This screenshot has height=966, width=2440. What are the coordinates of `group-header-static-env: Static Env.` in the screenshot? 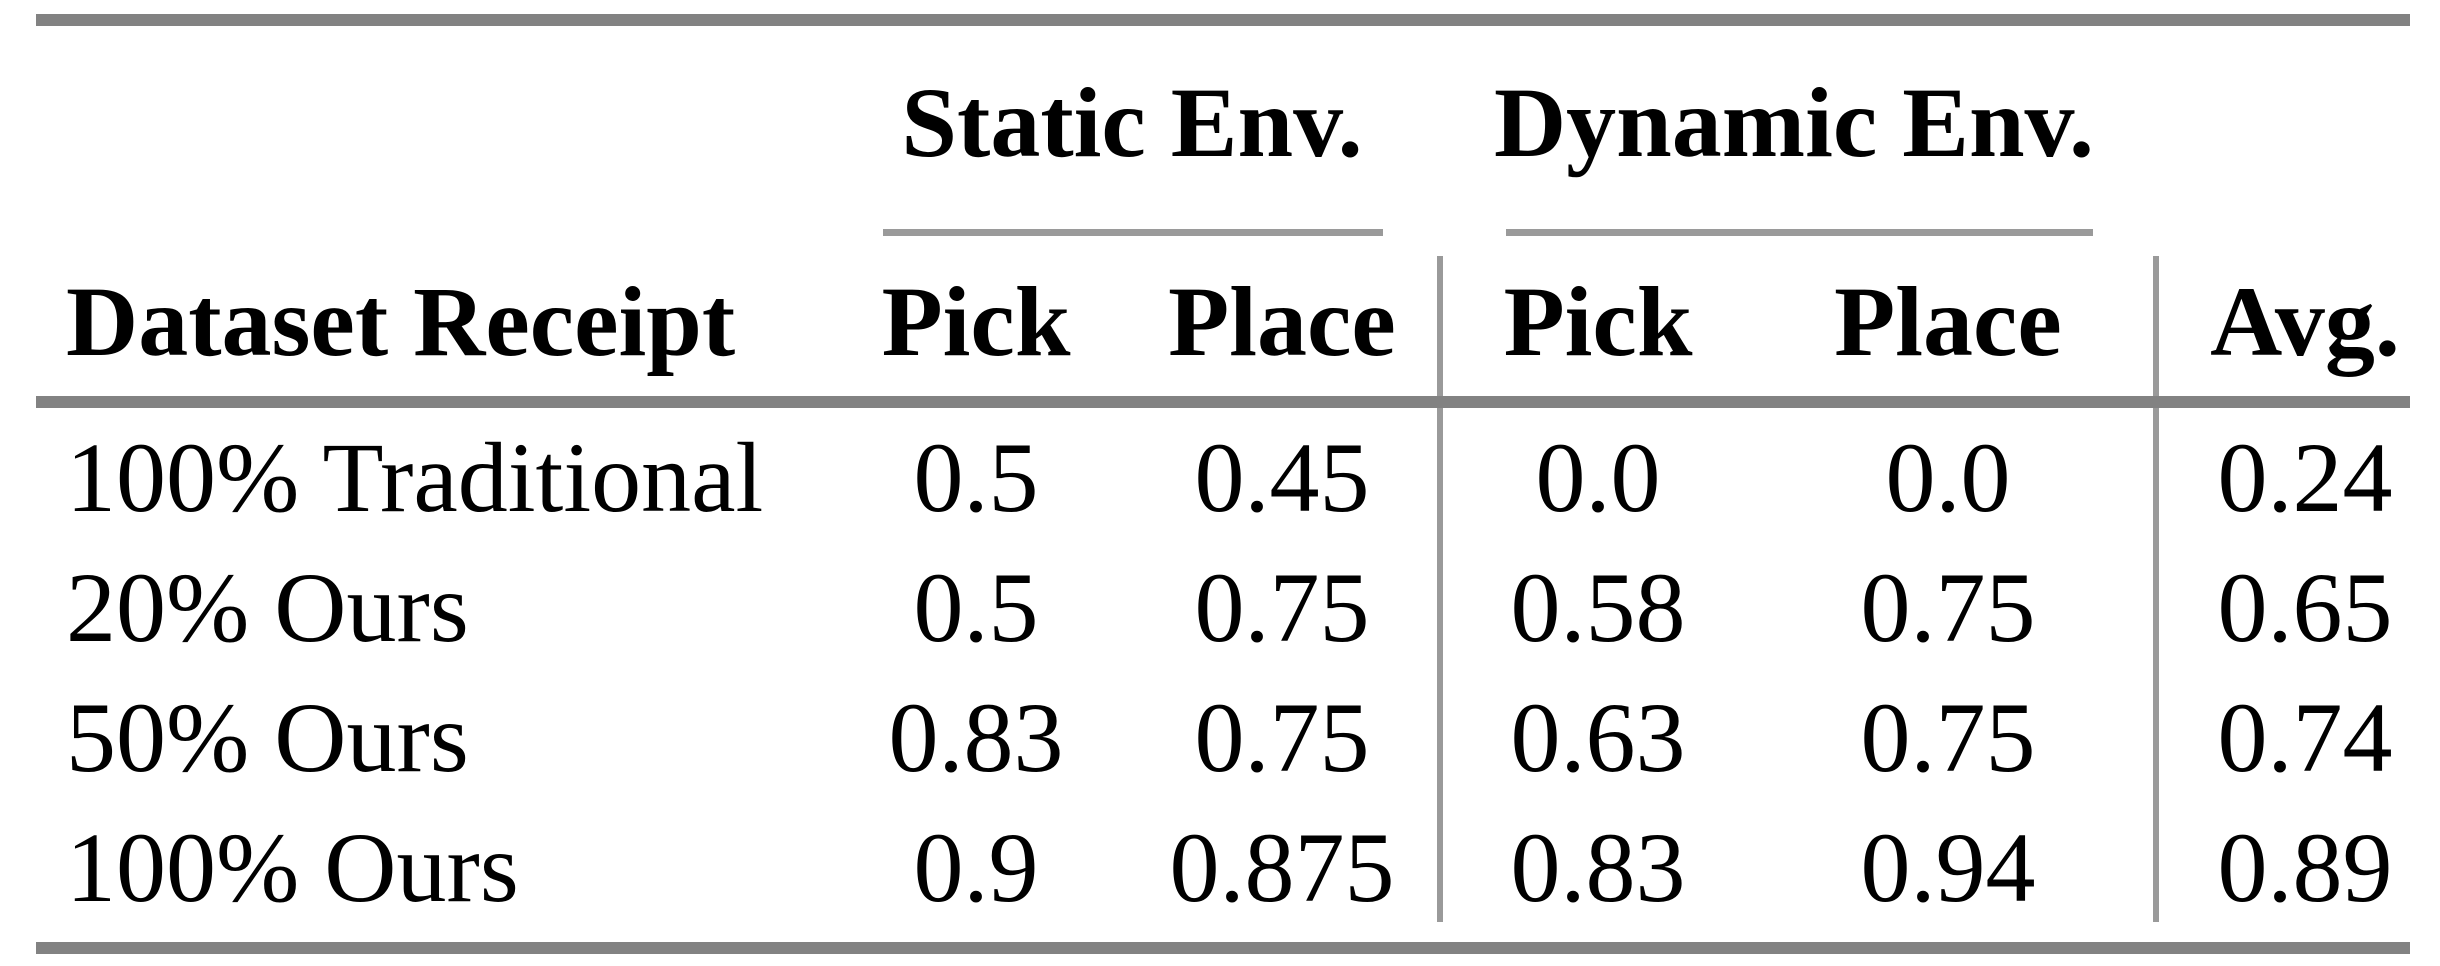 It's located at (1132, 122).